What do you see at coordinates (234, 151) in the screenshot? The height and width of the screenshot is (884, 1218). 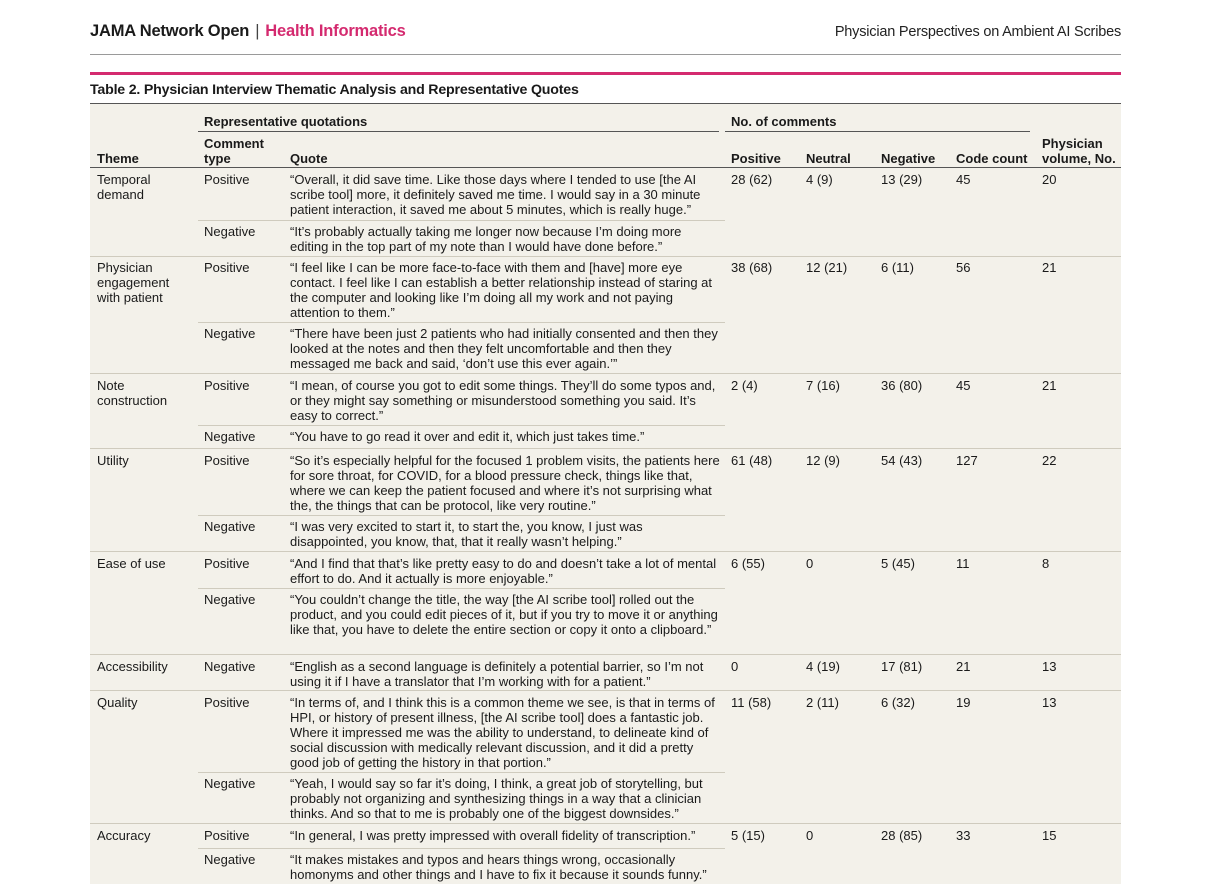 I see `col-header-comment-type: Comment type` at bounding box center [234, 151].